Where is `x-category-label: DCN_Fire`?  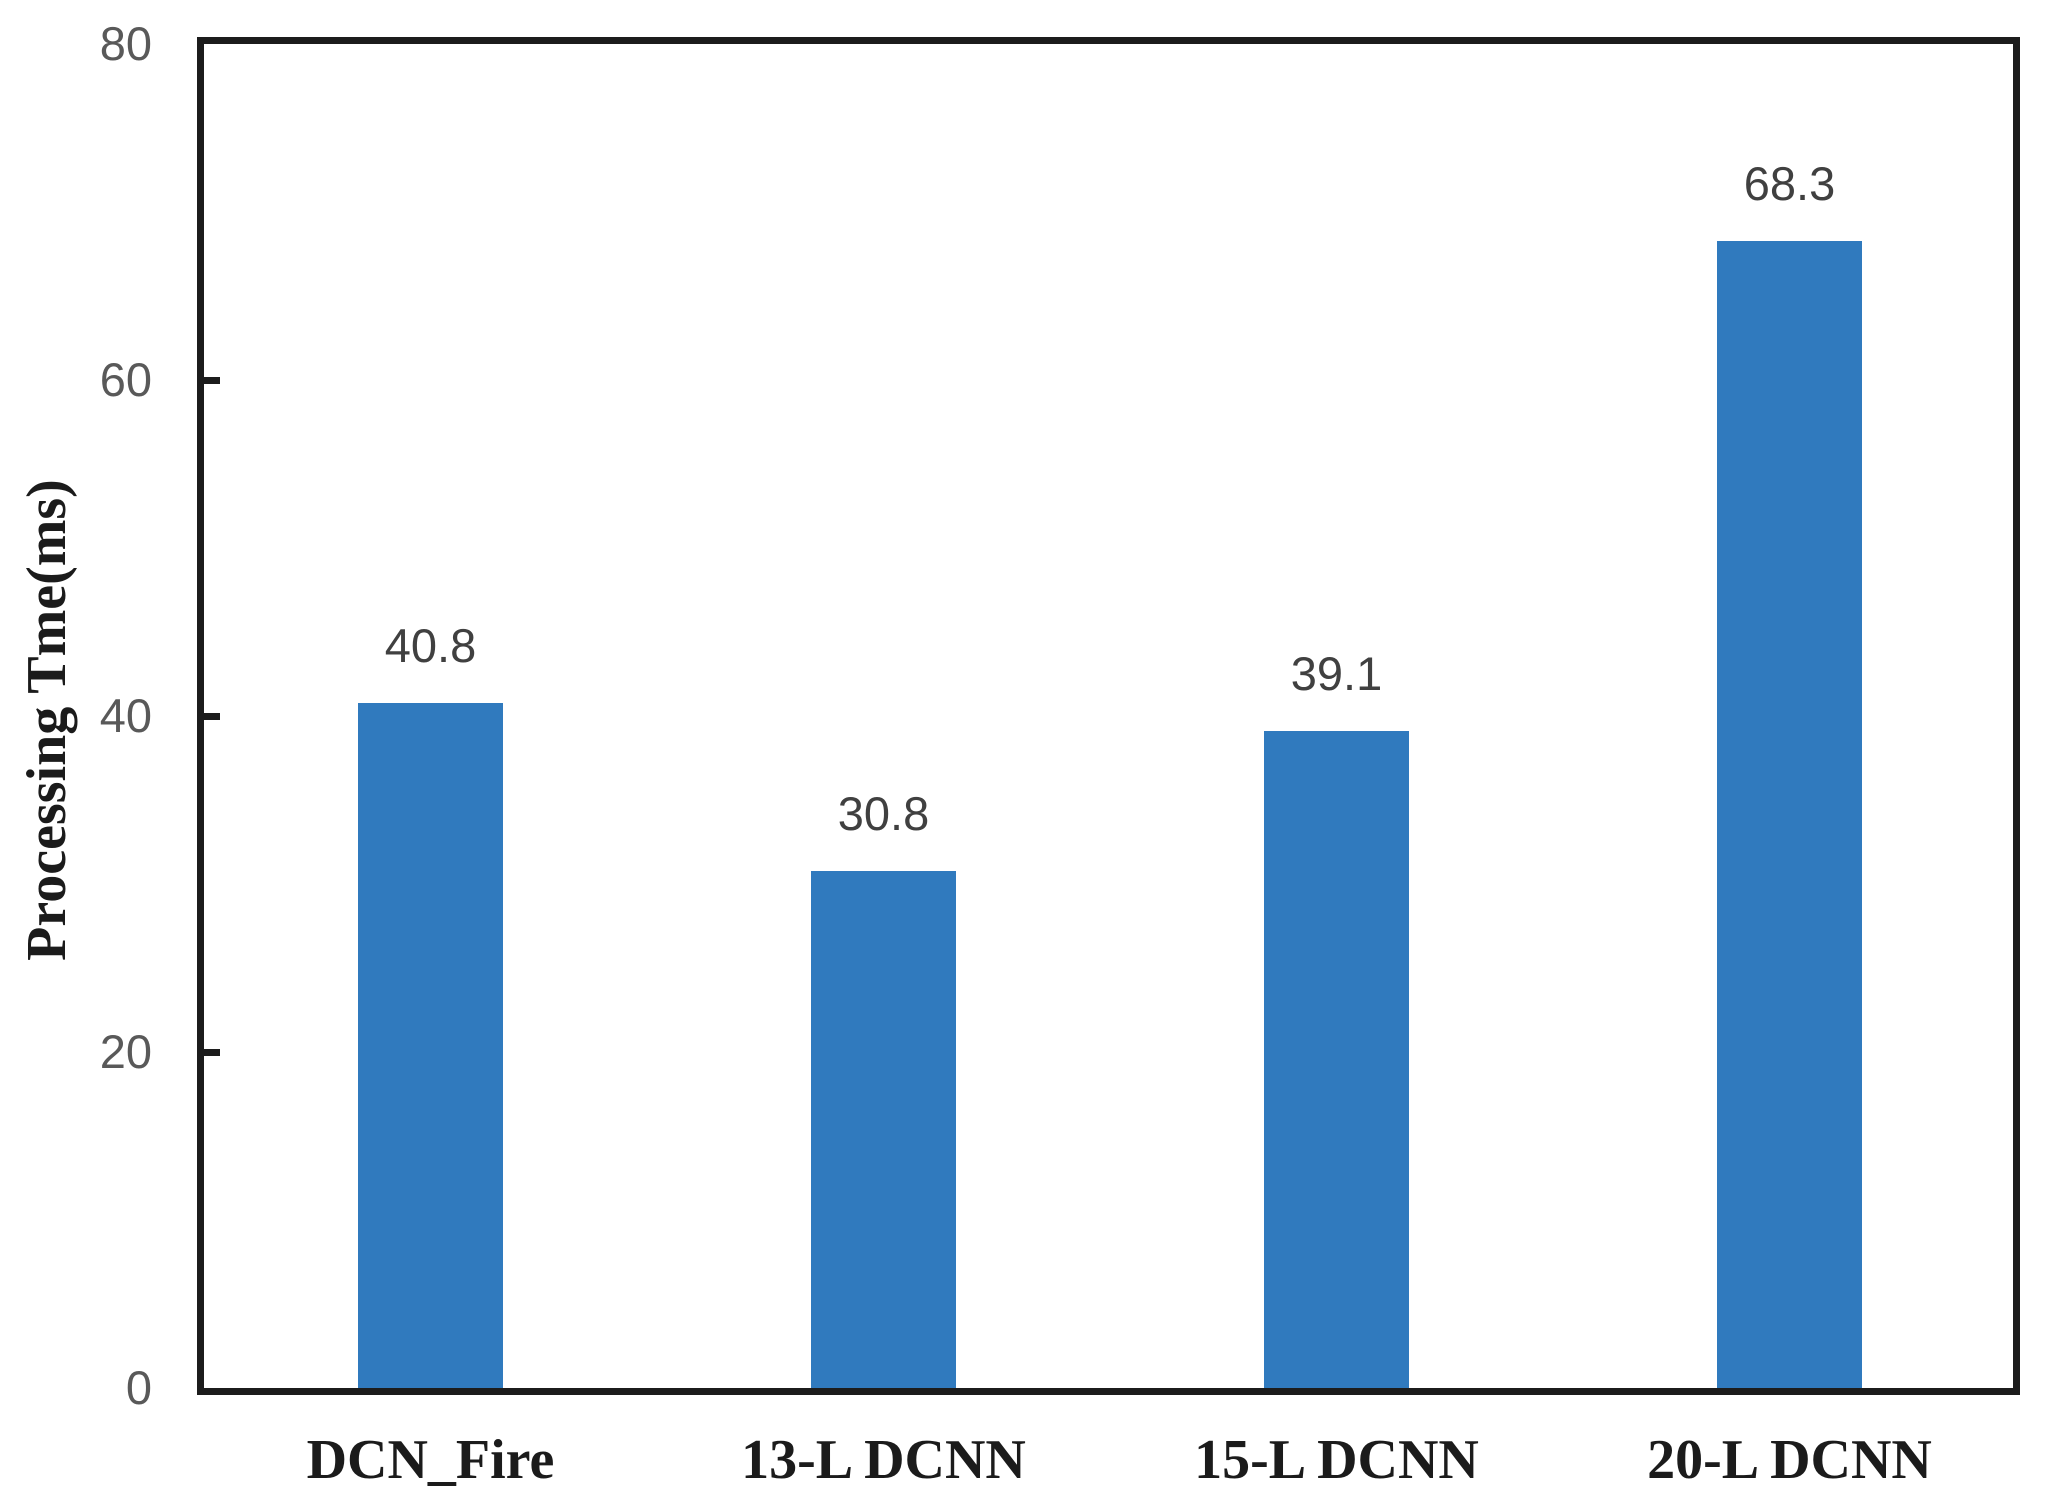
x-category-label: DCN_Fire is located at coordinates (430, 1460).